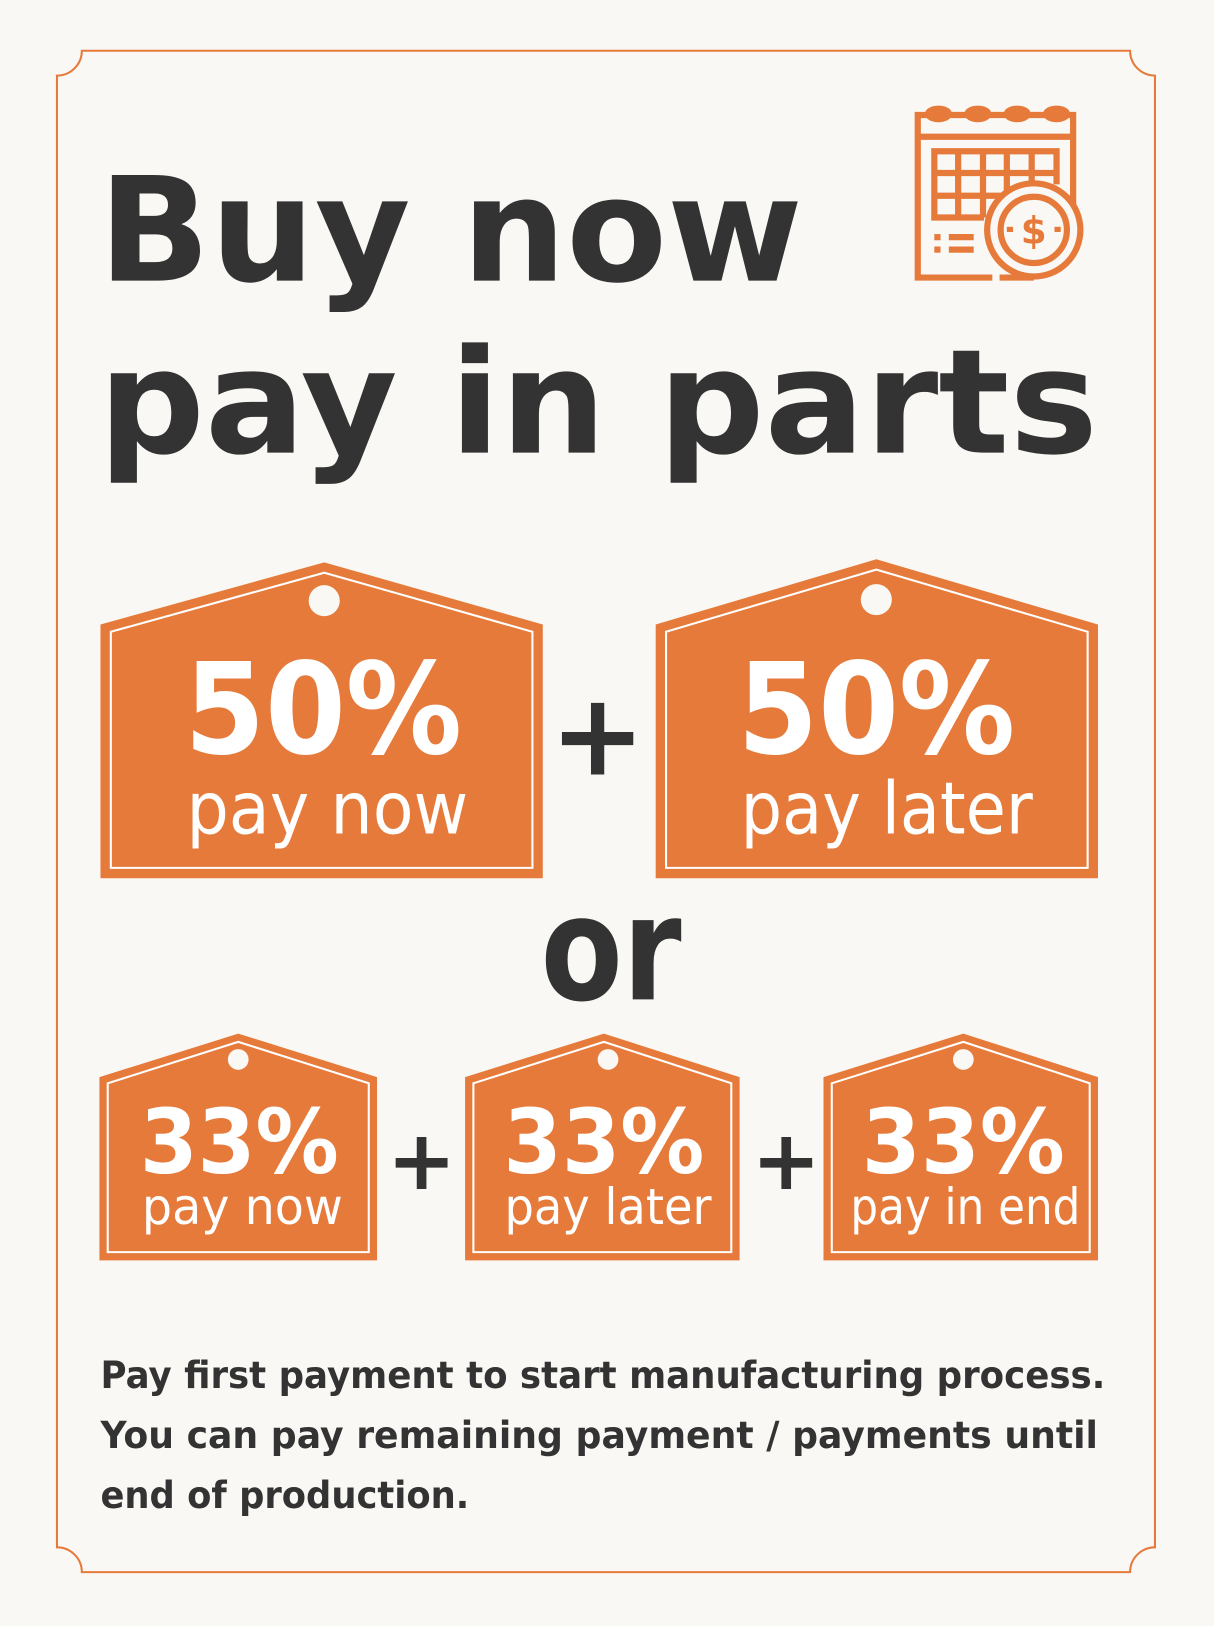  What do you see at coordinates (1034, 230) in the screenshot?
I see `dollar-sign: $` at bounding box center [1034, 230].